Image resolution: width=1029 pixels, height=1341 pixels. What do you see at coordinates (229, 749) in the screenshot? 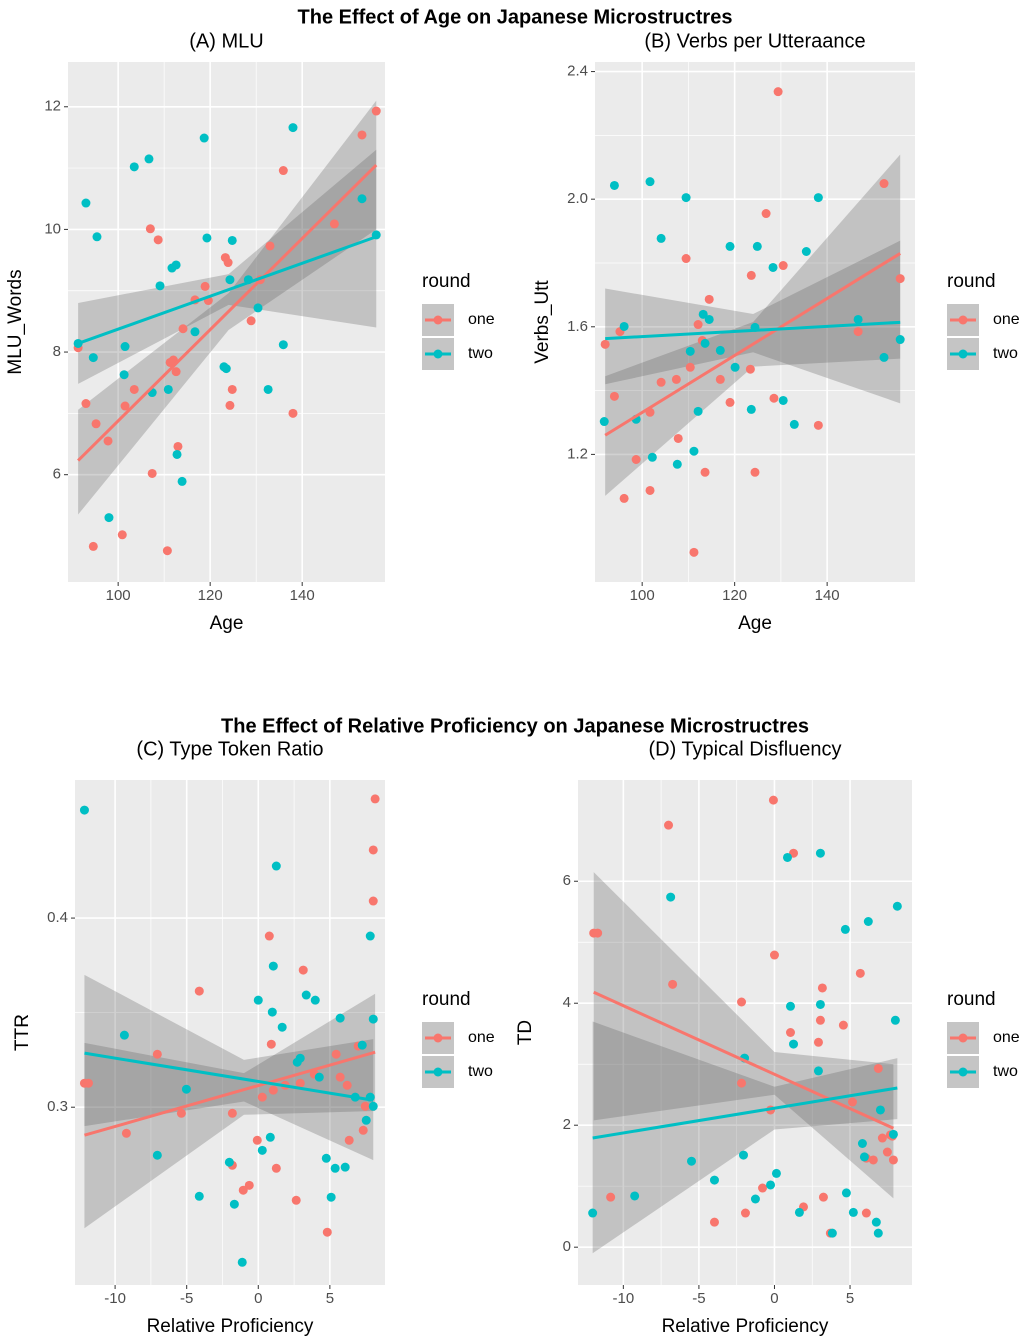
I see `panel-title: (C) Type Token Ratio` at bounding box center [229, 749].